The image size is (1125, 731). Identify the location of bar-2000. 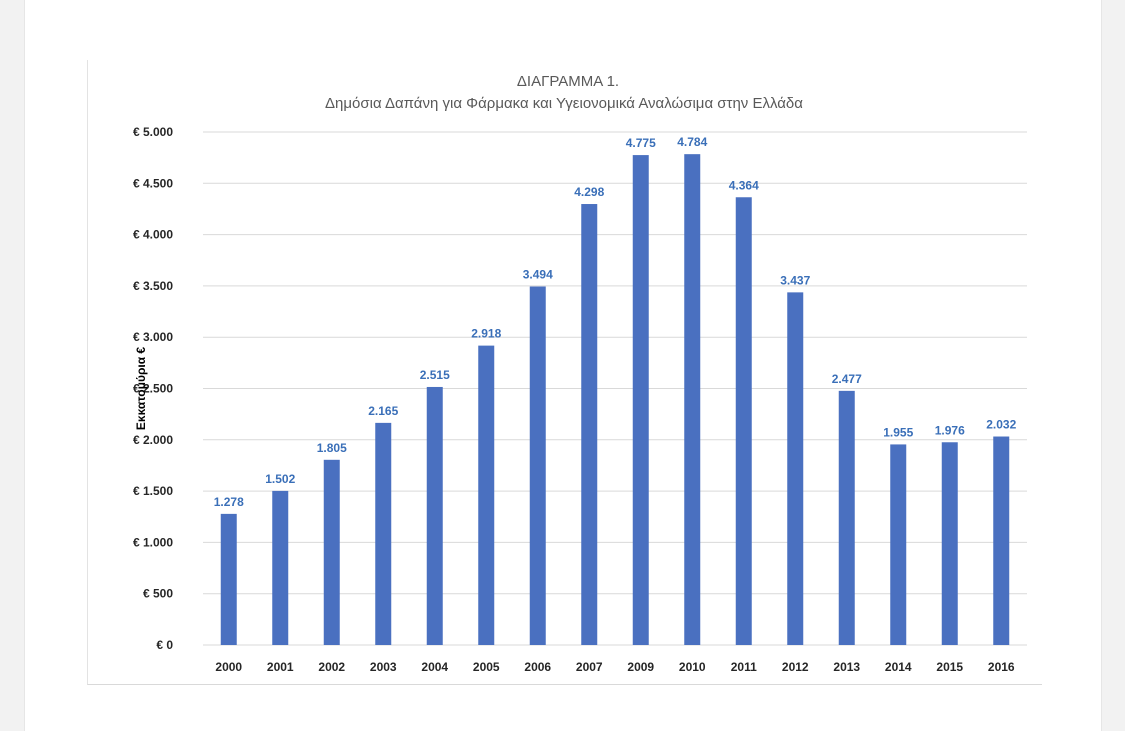
(228, 579).